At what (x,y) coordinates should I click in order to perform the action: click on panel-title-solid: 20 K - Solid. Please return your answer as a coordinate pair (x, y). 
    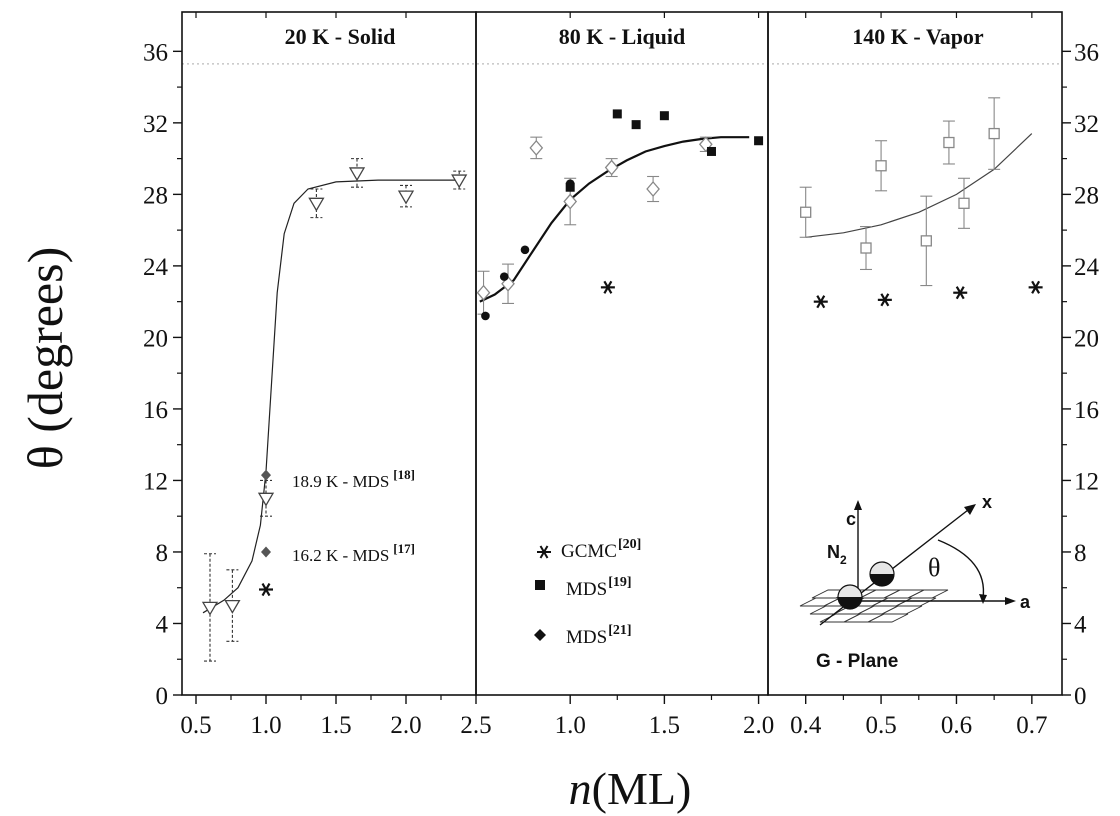
    Looking at the image, I should click on (340, 36).